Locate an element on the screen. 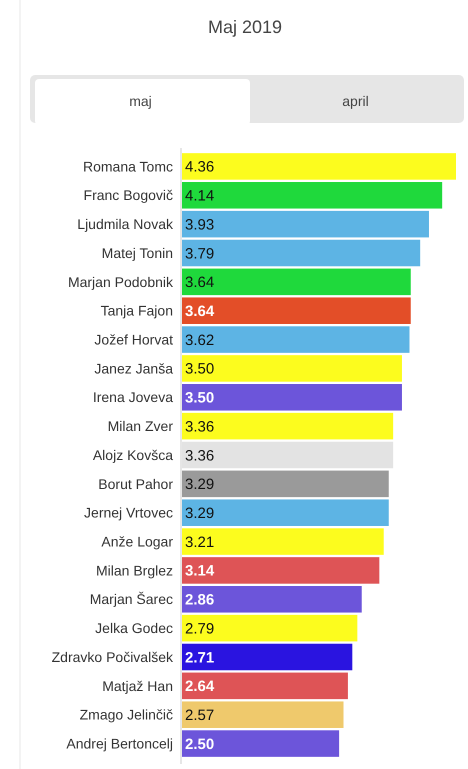 This screenshot has width=468, height=769. data-label: 4.14 is located at coordinates (199, 196).